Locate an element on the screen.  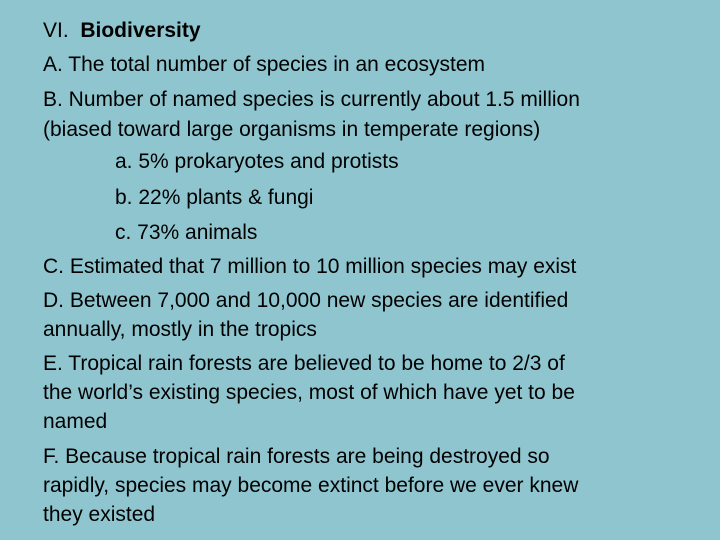
heading-title: Biodiversity is located at coordinates (140, 30).